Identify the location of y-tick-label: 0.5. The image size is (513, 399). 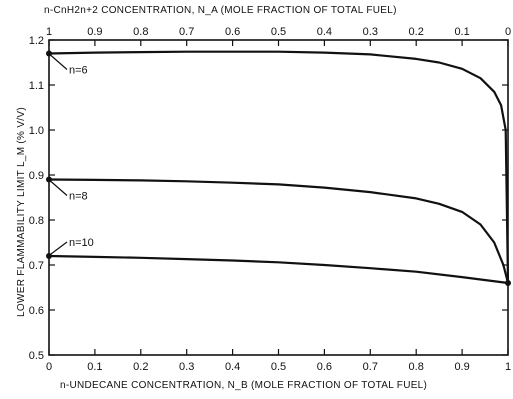
(36, 356).